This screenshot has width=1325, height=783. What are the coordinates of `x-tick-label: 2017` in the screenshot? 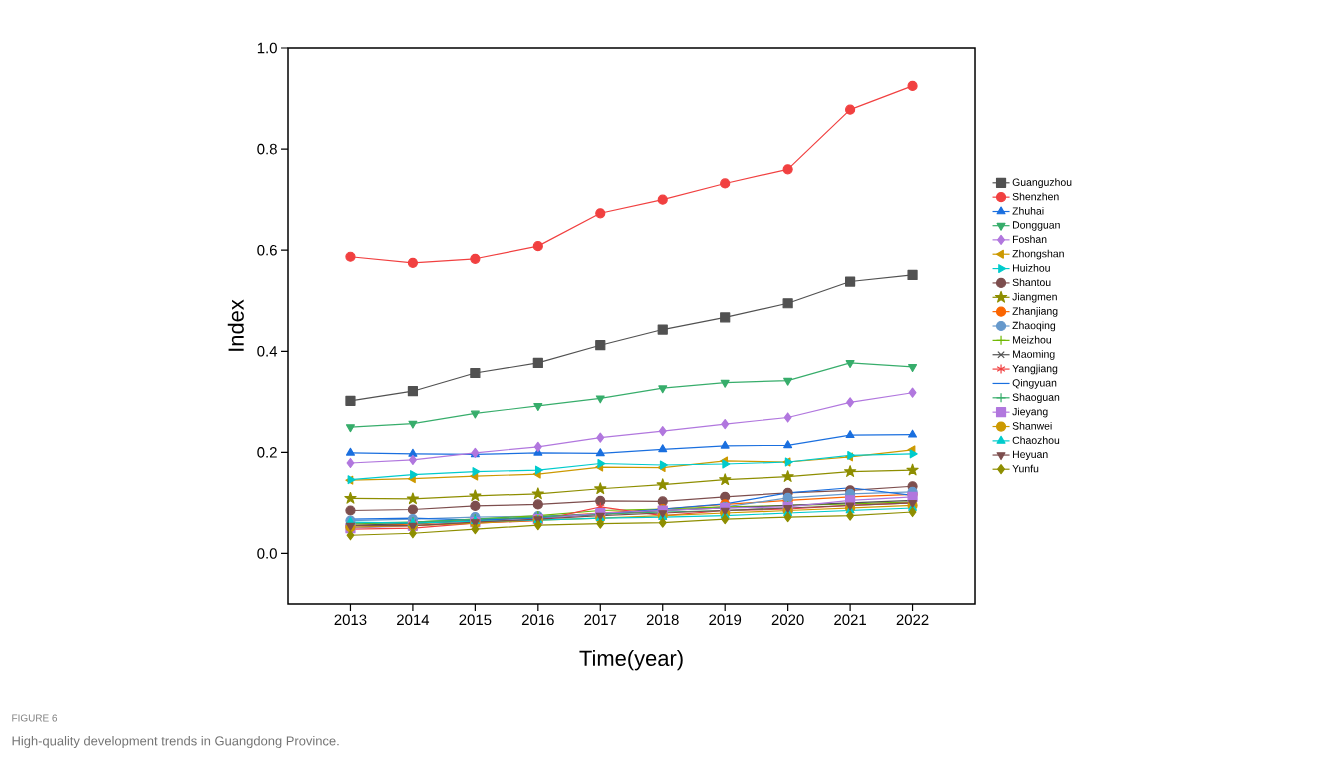 It's located at (600, 620).